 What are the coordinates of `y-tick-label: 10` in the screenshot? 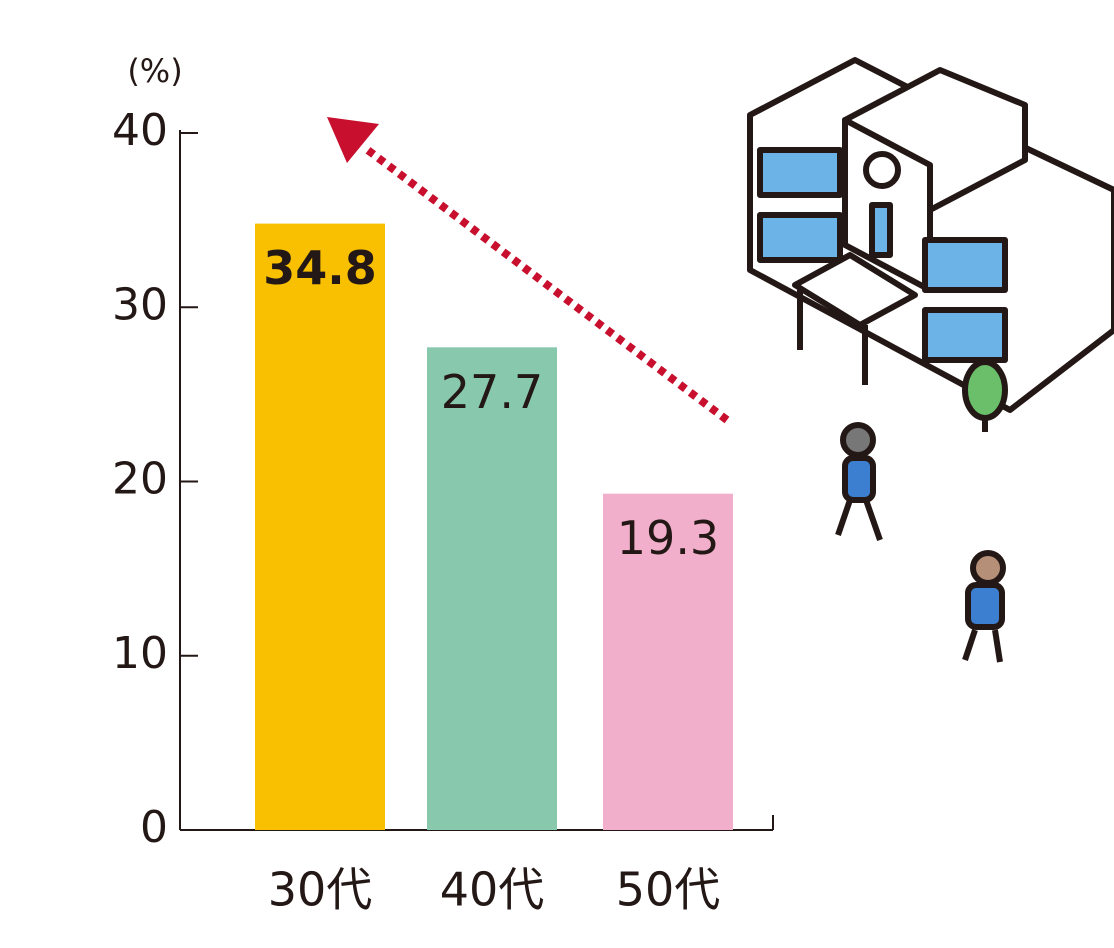 It's located at (140, 653).